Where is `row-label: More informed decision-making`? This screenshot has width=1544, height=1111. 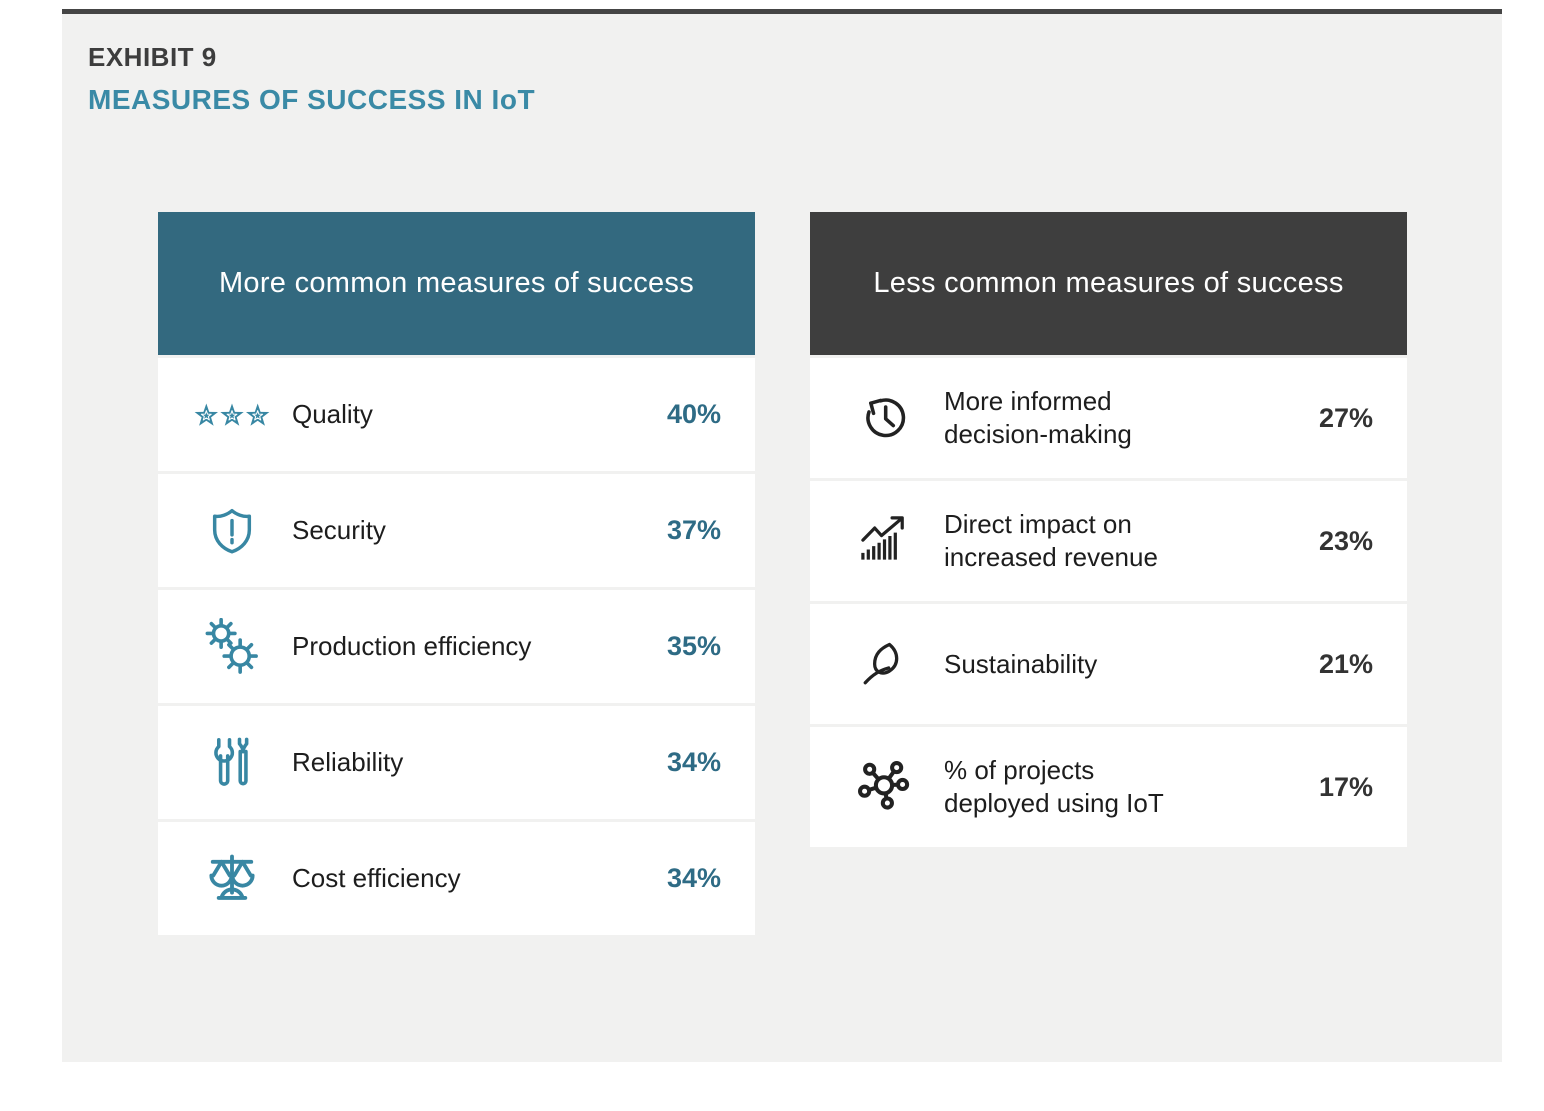
row-label: More informed decision-making is located at coordinates (1038, 417).